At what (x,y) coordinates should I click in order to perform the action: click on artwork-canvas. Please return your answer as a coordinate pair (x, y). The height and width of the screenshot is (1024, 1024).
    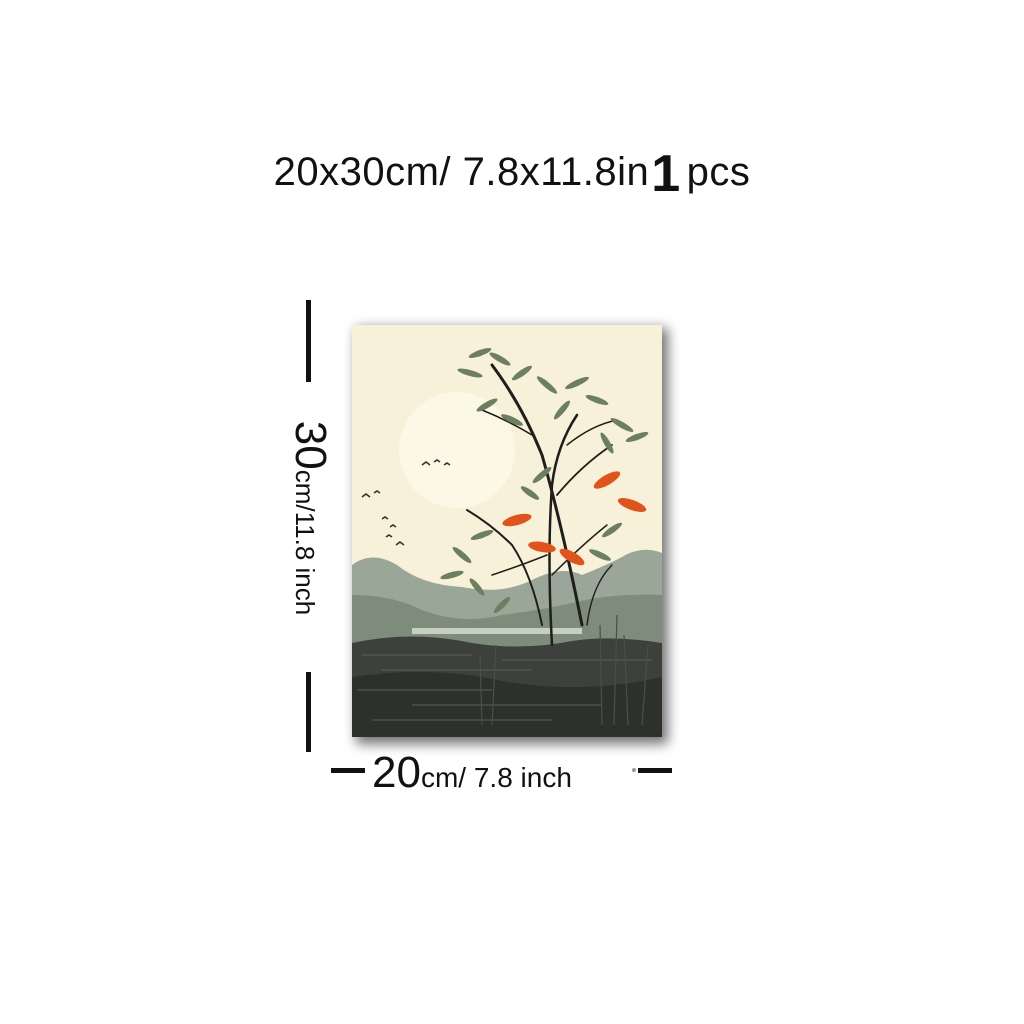
    Looking at the image, I should click on (507, 531).